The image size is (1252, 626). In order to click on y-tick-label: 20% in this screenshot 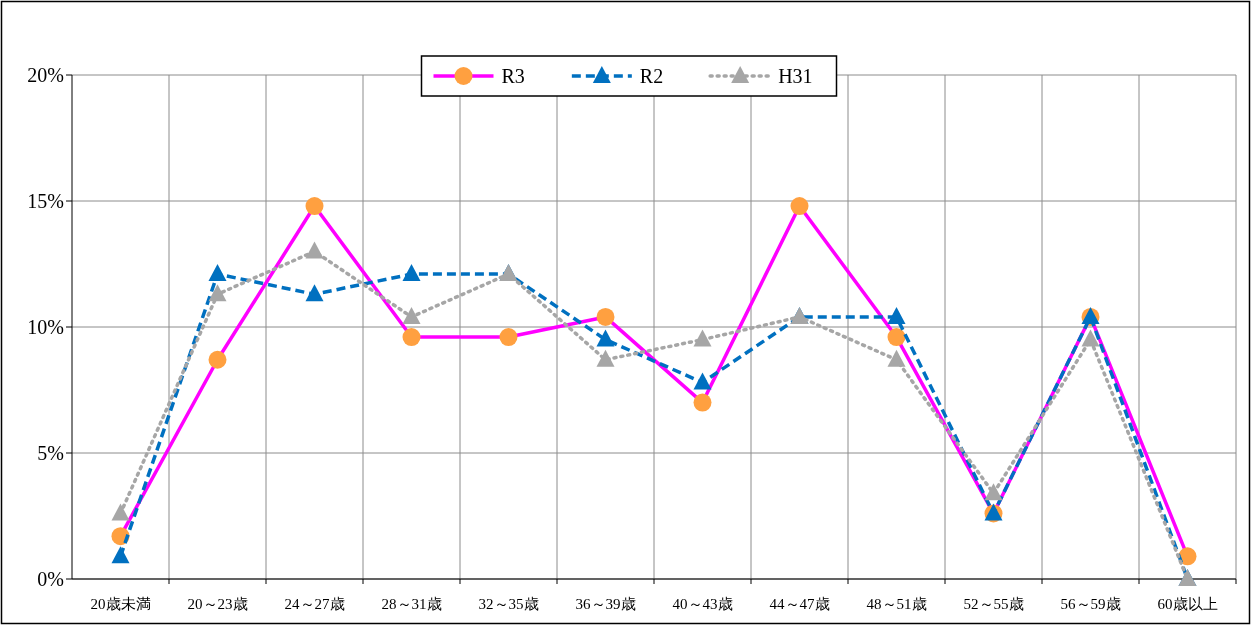, I will do `click(45, 75)`.